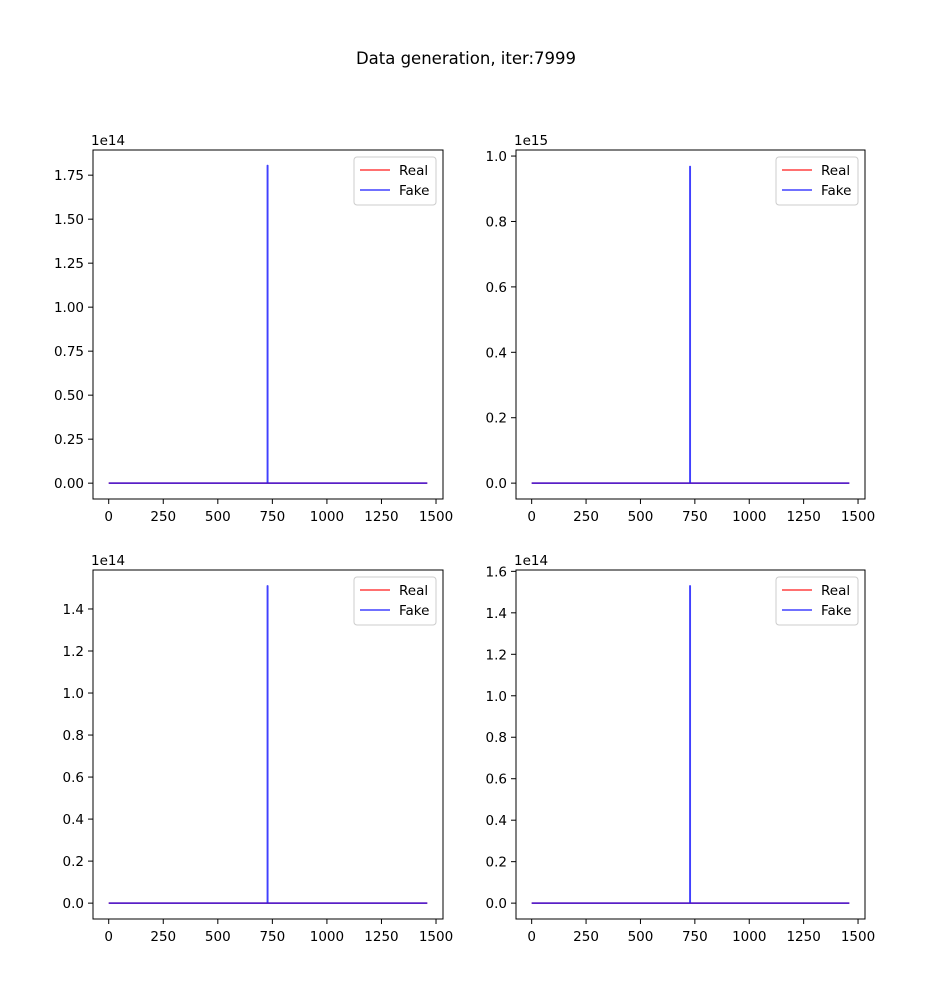 This screenshot has width=925, height=993. What do you see at coordinates (69, 176) in the screenshot?
I see `y-tick-label: 1.75` at bounding box center [69, 176].